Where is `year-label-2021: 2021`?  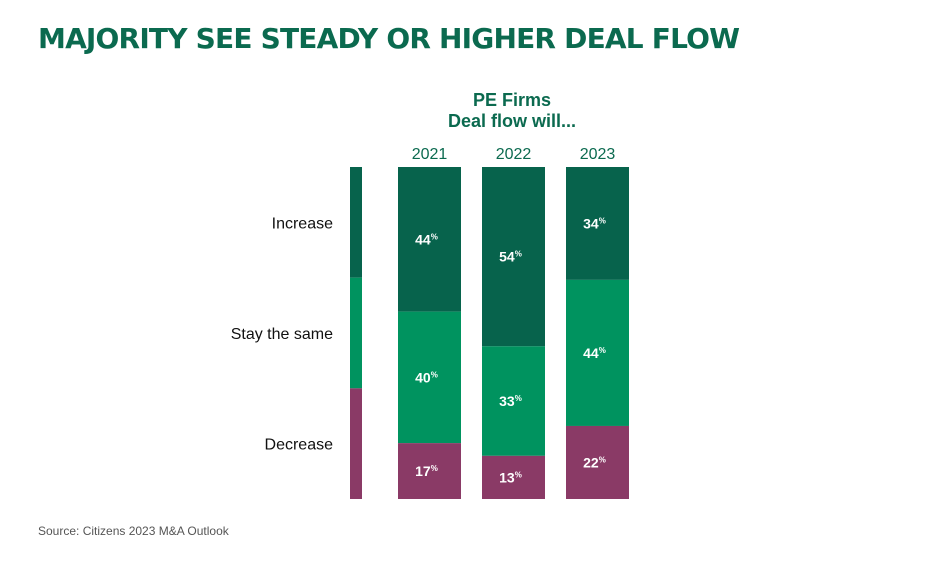
year-label-2021: 2021 is located at coordinates (430, 154).